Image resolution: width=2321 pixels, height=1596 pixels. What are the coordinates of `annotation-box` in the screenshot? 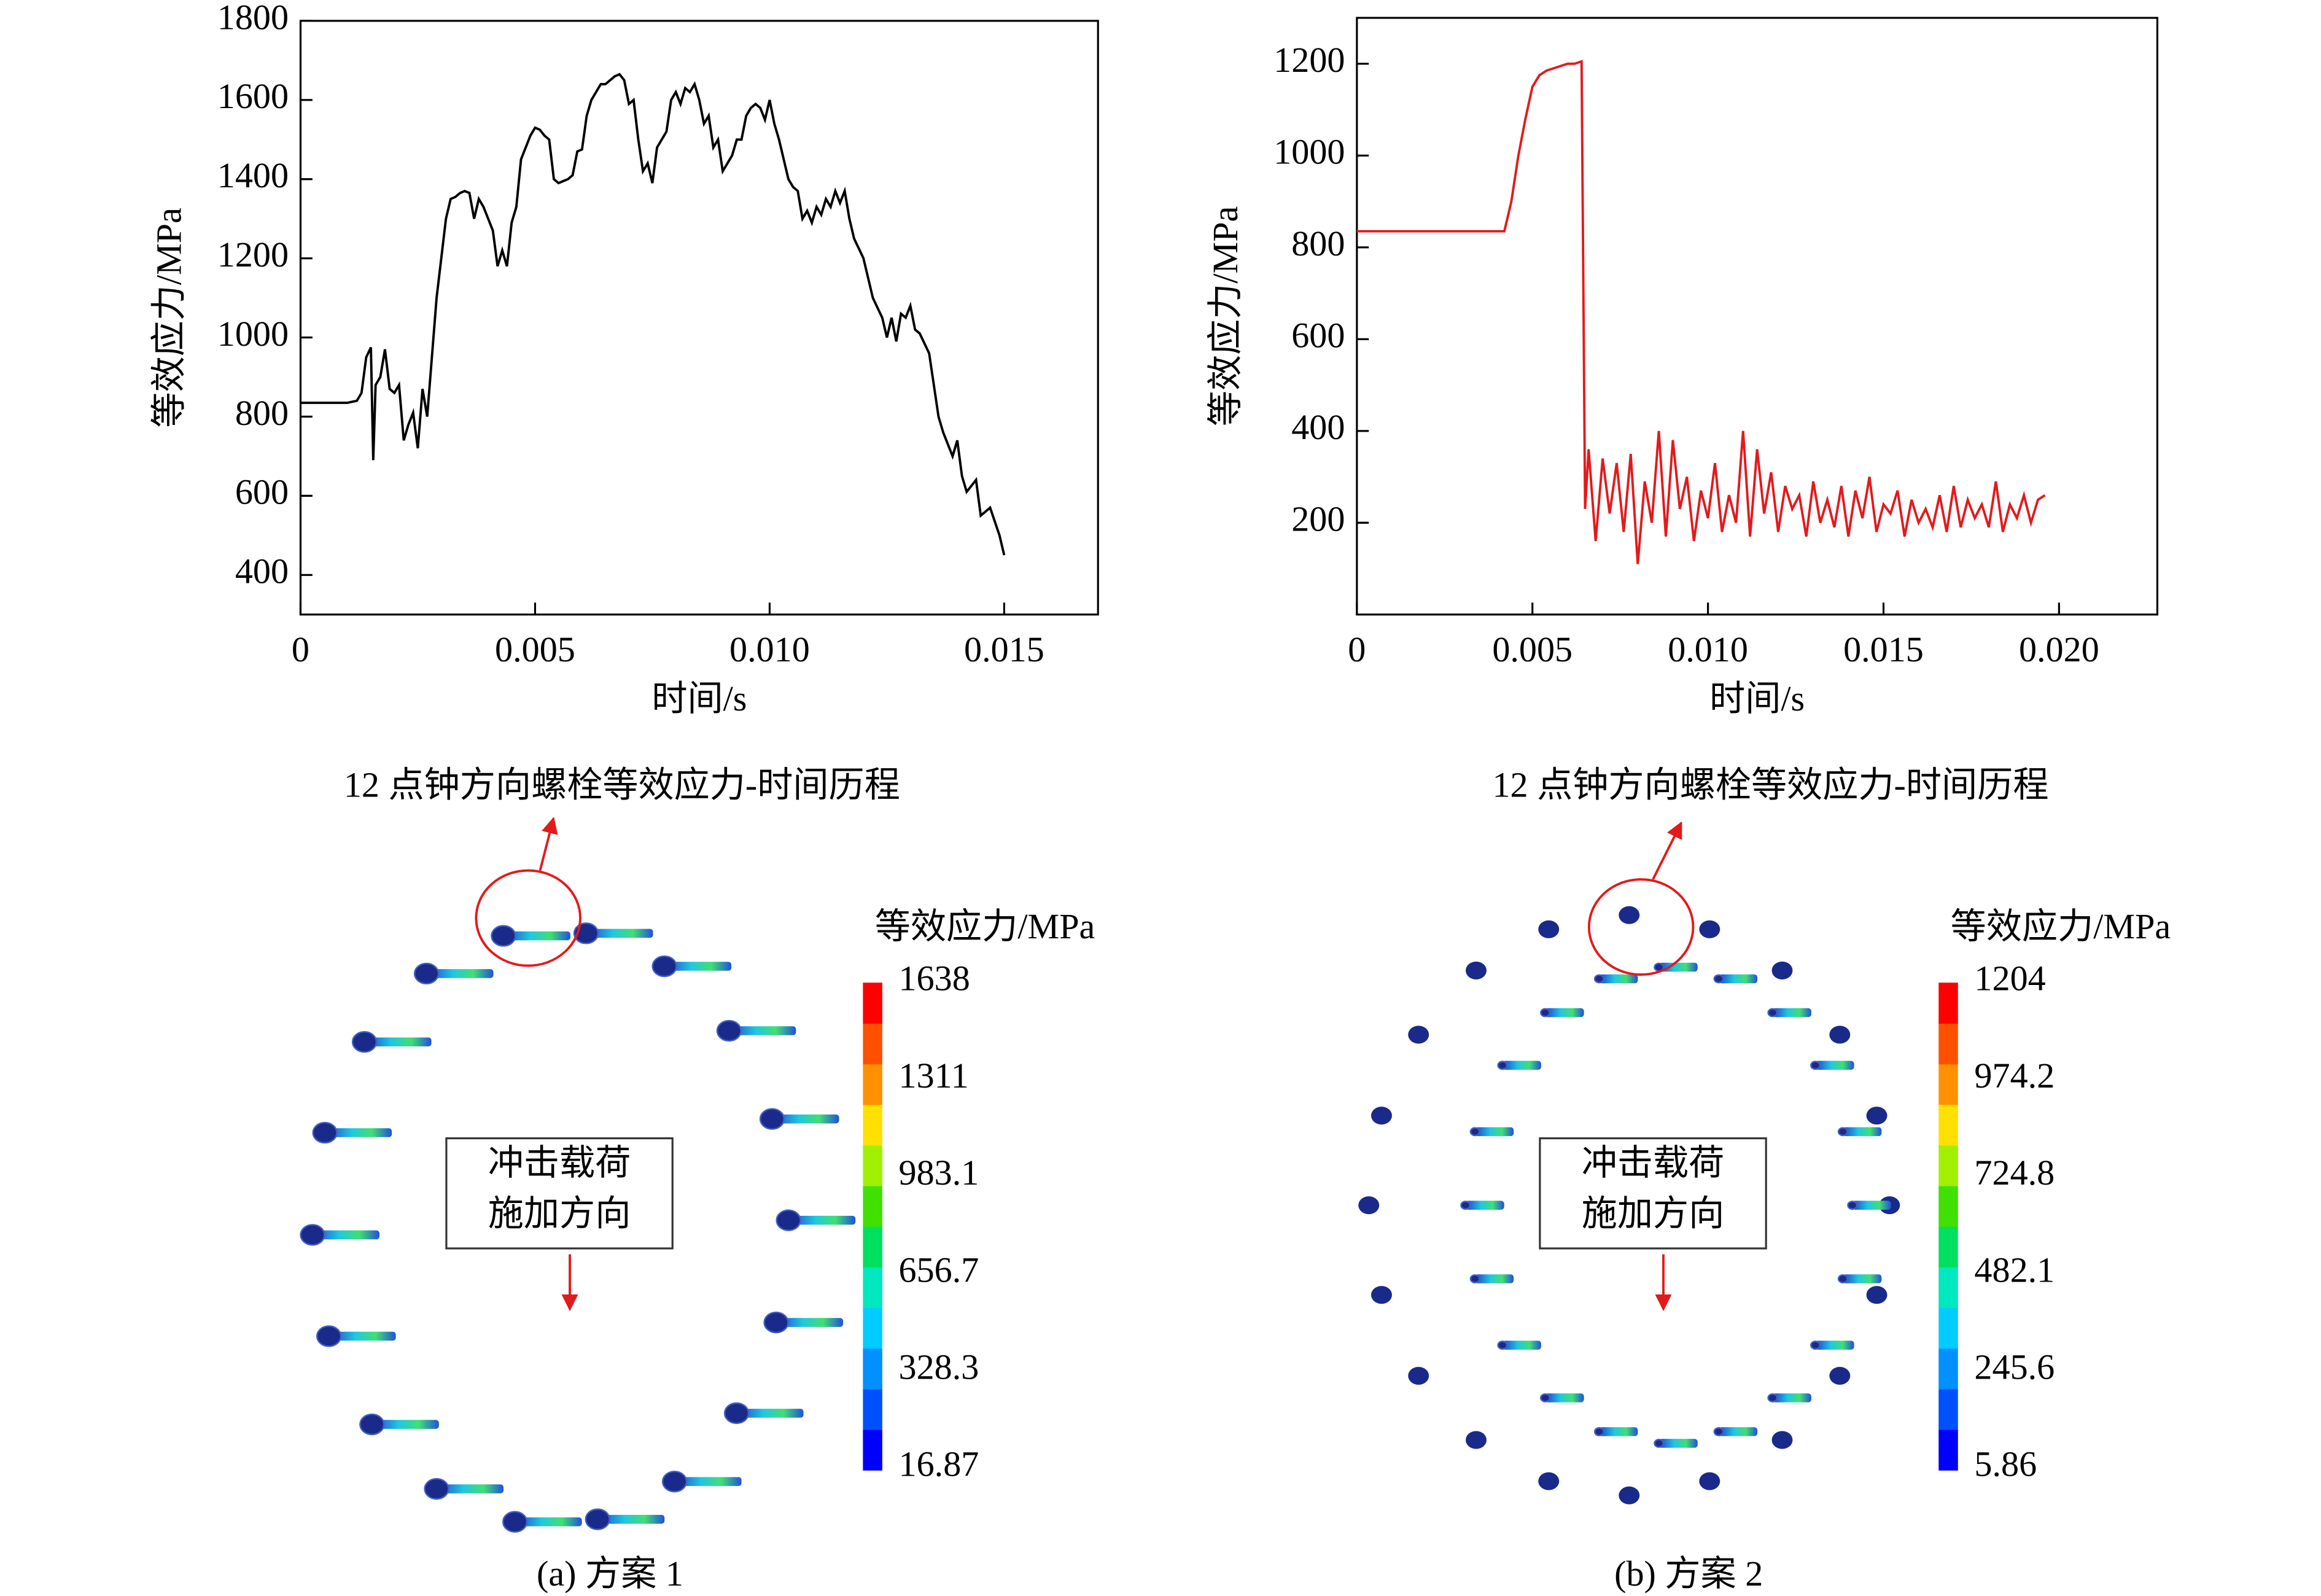 It's located at (559, 1193).